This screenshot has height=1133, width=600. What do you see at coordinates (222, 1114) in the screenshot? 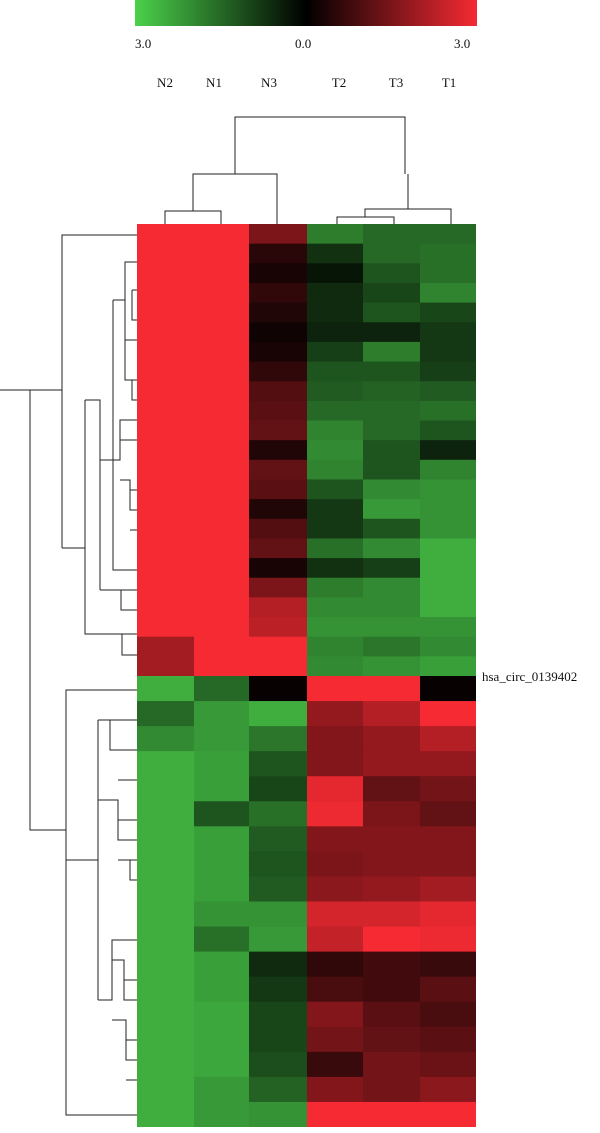
I see `heatmap-cell-r40-N1` at bounding box center [222, 1114].